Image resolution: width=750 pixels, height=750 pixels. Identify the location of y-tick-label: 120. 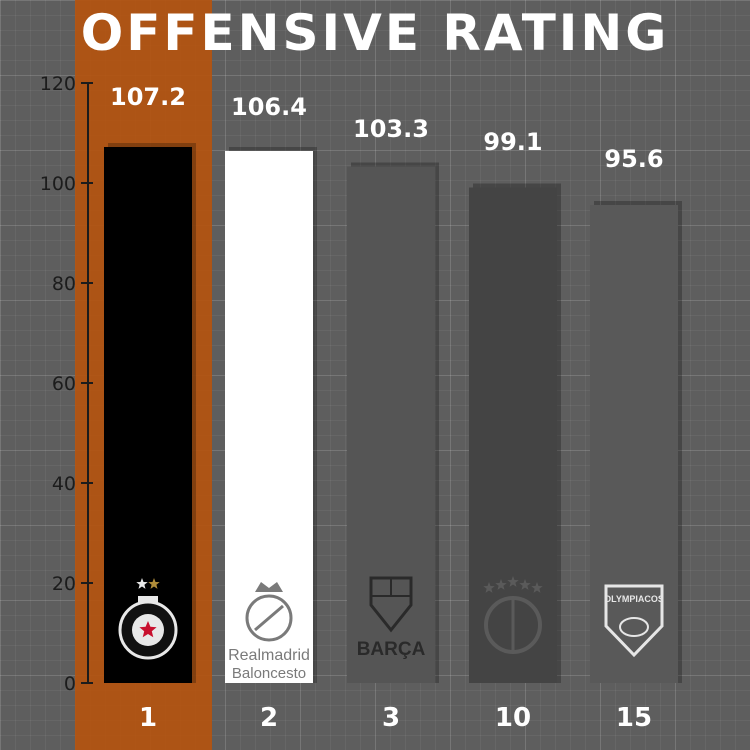
(58, 84).